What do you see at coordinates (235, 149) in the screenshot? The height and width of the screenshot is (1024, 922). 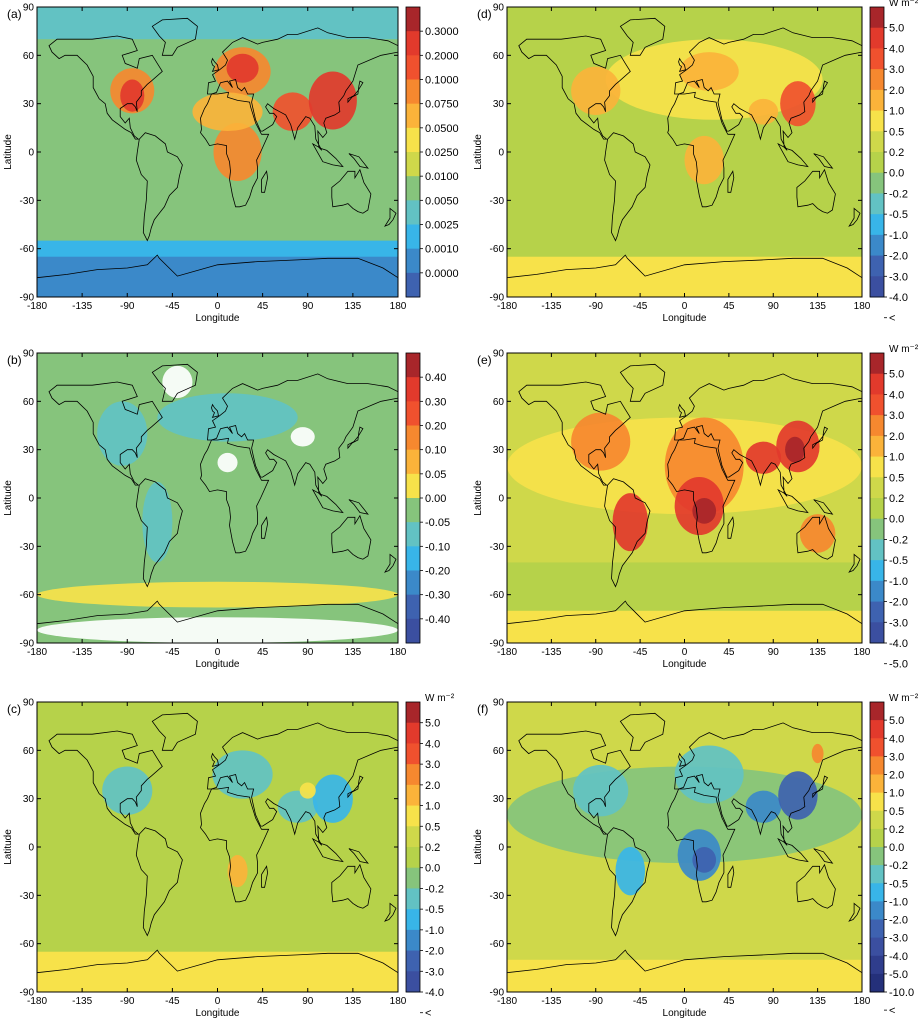 I see `coastline-africa` at bounding box center [235, 149].